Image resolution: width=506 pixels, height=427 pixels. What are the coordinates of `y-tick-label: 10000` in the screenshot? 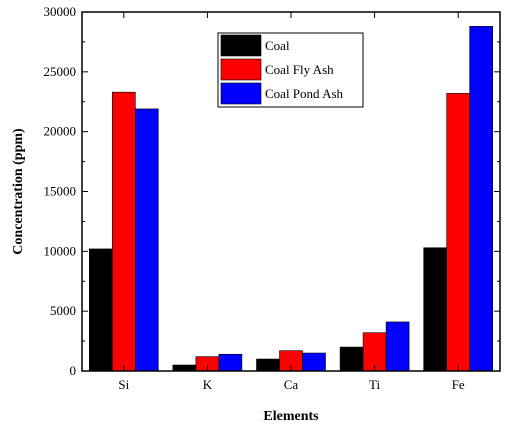 It's located at (60, 250).